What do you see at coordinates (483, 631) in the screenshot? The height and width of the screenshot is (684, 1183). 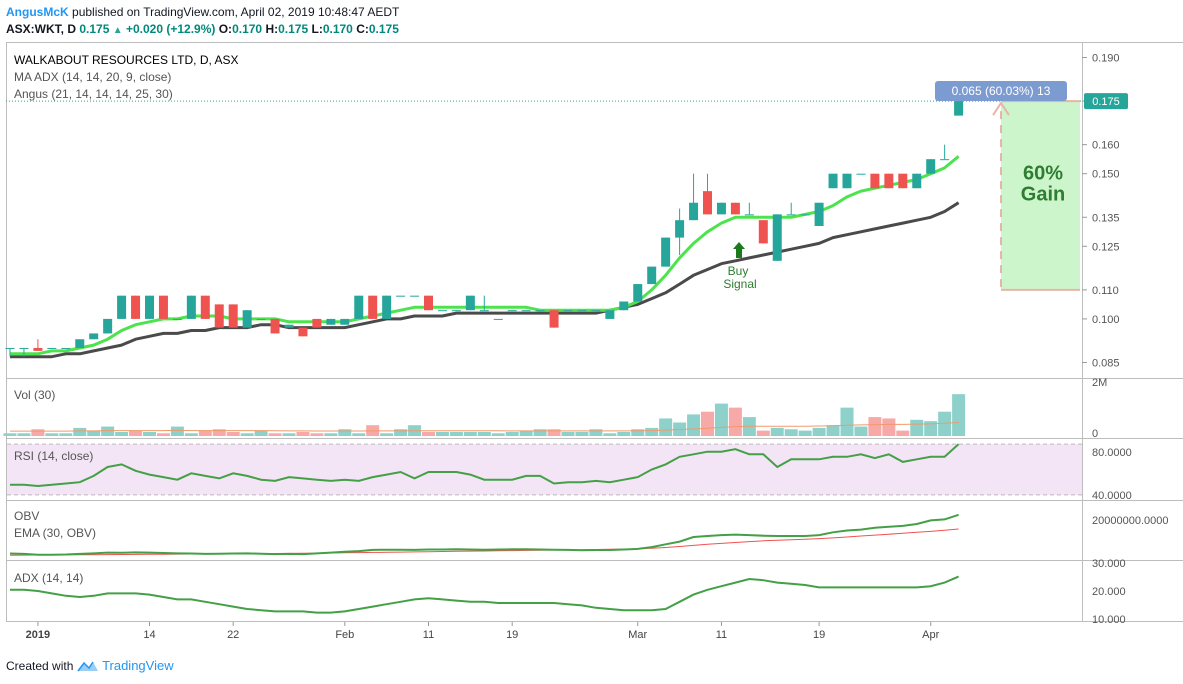 I see `time-axis: 2019 14 22 Feb 11 19 Mar 11 19 Apr` at bounding box center [483, 631].